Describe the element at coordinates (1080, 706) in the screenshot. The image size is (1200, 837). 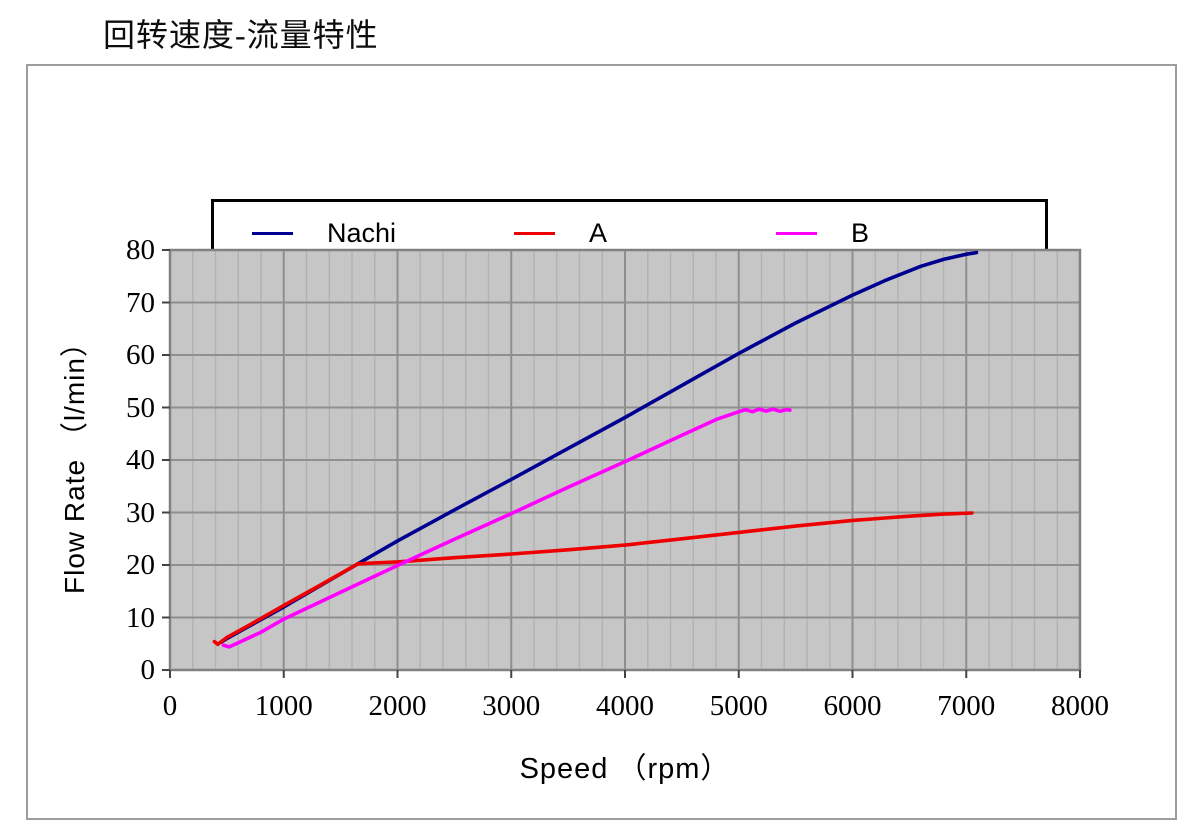
I see `x-tick-label: 8000` at that location.